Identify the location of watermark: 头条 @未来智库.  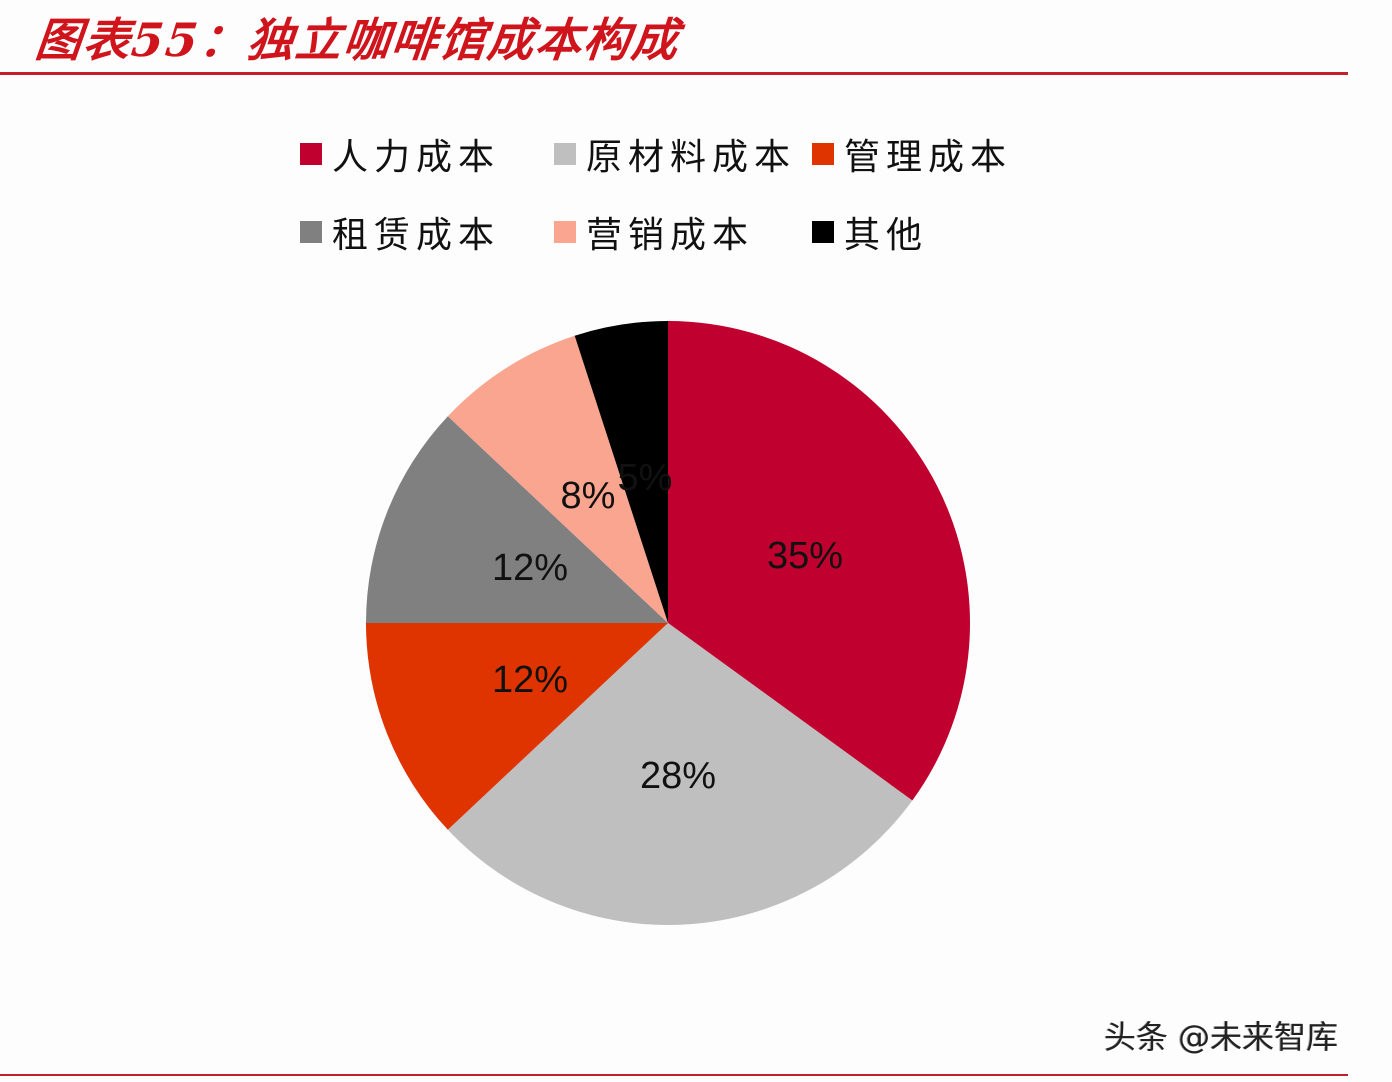
(1221, 1037).